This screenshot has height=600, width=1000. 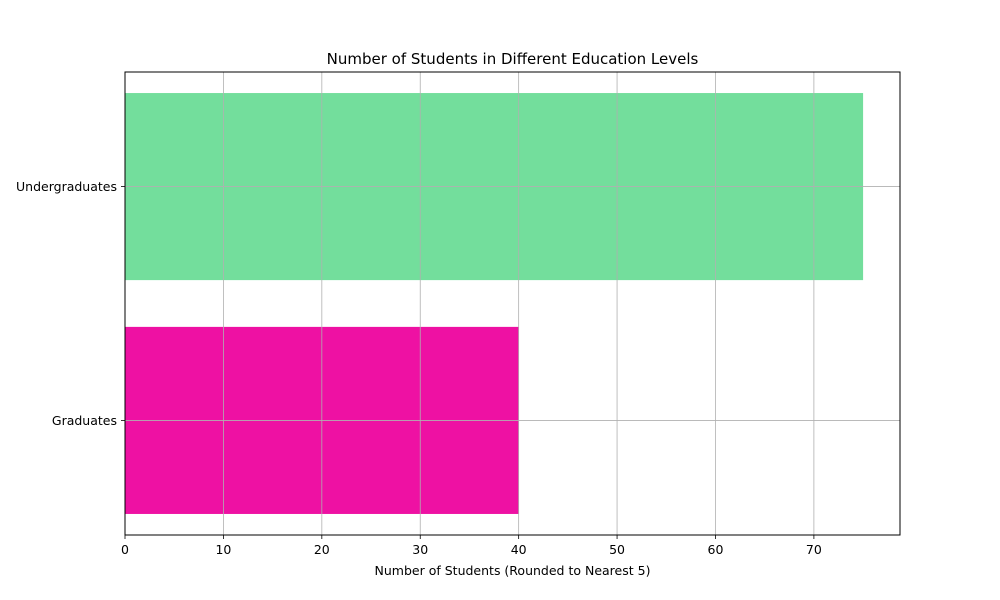 What do you see at coordinates (322, 549) in the screenshot?
I see `x-tick-label: 20` at bounding box center [322, 549].